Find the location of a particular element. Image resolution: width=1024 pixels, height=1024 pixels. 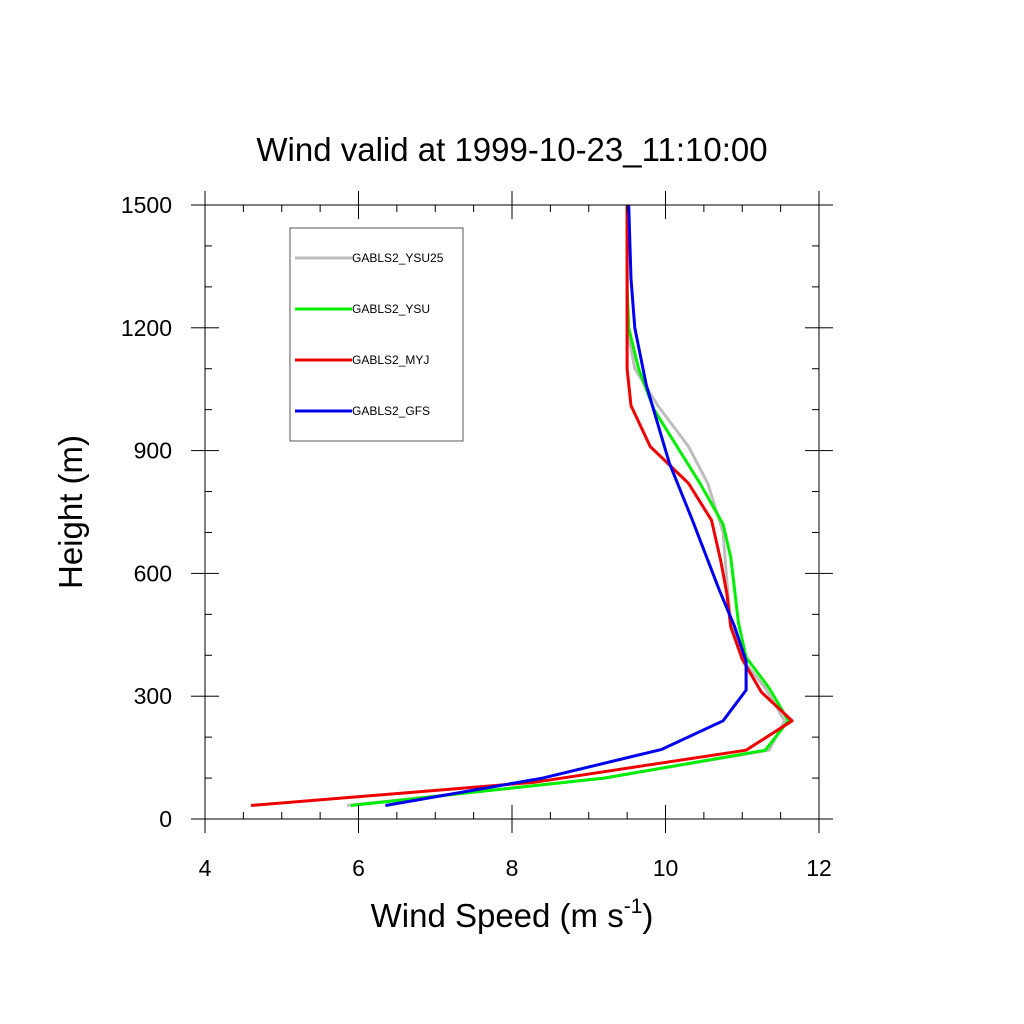

x-axis-label: Wind Speed (m s-1) is located at coordinates (512, 914).